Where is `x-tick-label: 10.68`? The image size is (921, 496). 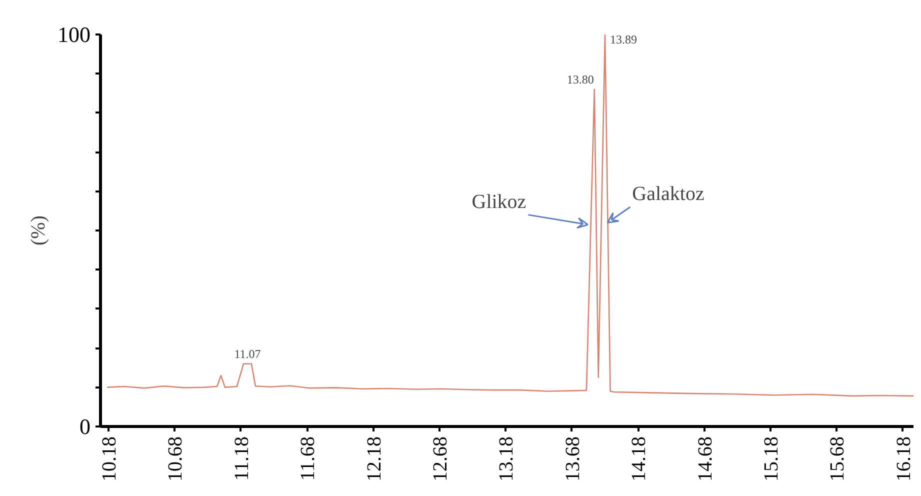 x-tick-label: 10.68 is located at coordinates (175, 459).